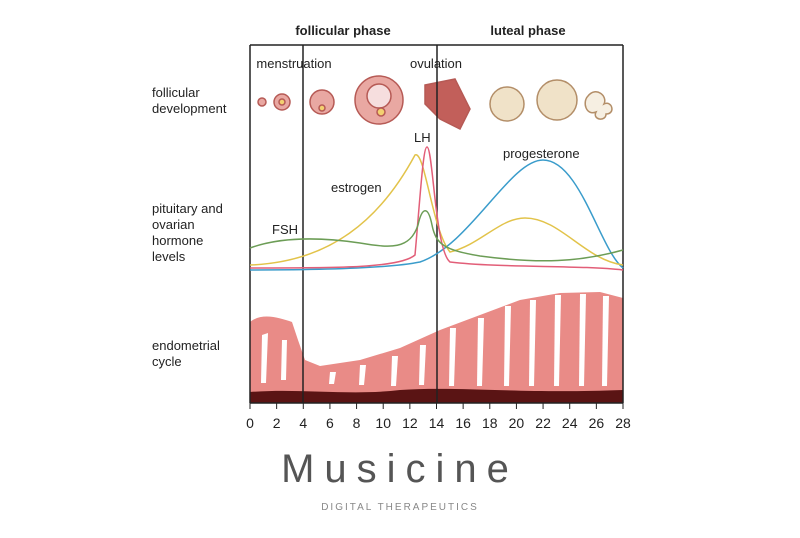 Image resolution: width=800 pixels, height=538 pixels. Describe the element at coordinates (597, 423) in the screenshot. I see `tick-label: 26` at that location.